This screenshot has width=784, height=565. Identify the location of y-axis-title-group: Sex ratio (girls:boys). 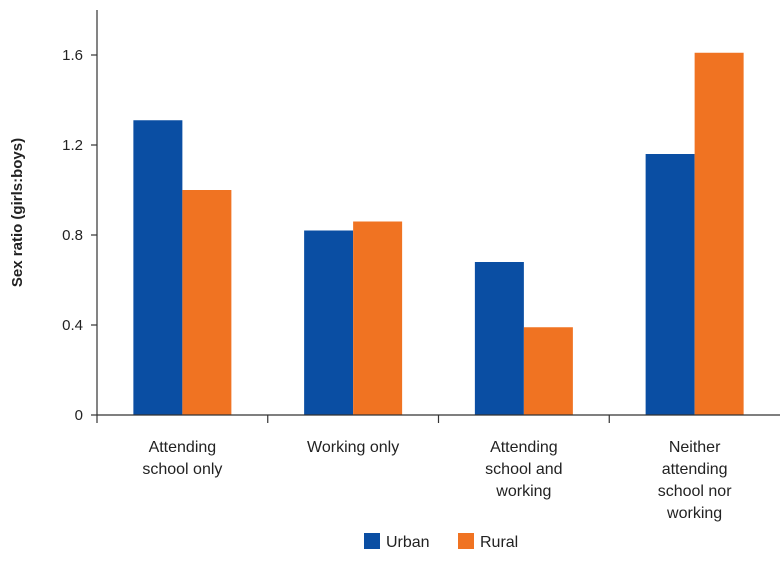
(17, 212).